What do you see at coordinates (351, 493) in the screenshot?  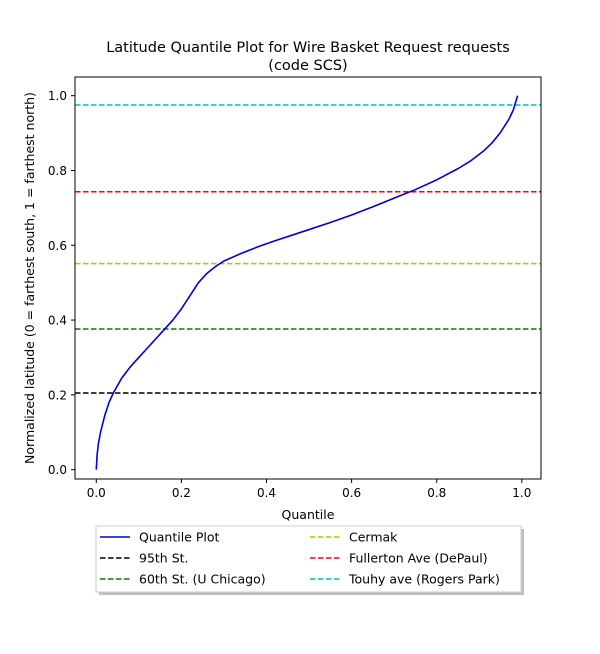 I see `x-tick-label: 0.6` at bounding box center [351, 493].